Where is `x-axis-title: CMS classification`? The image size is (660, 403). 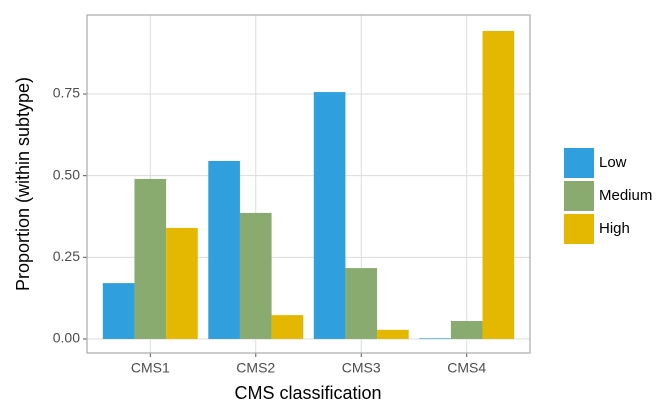
x-axis-title: CMS classification is located at coordinates (307, 393).